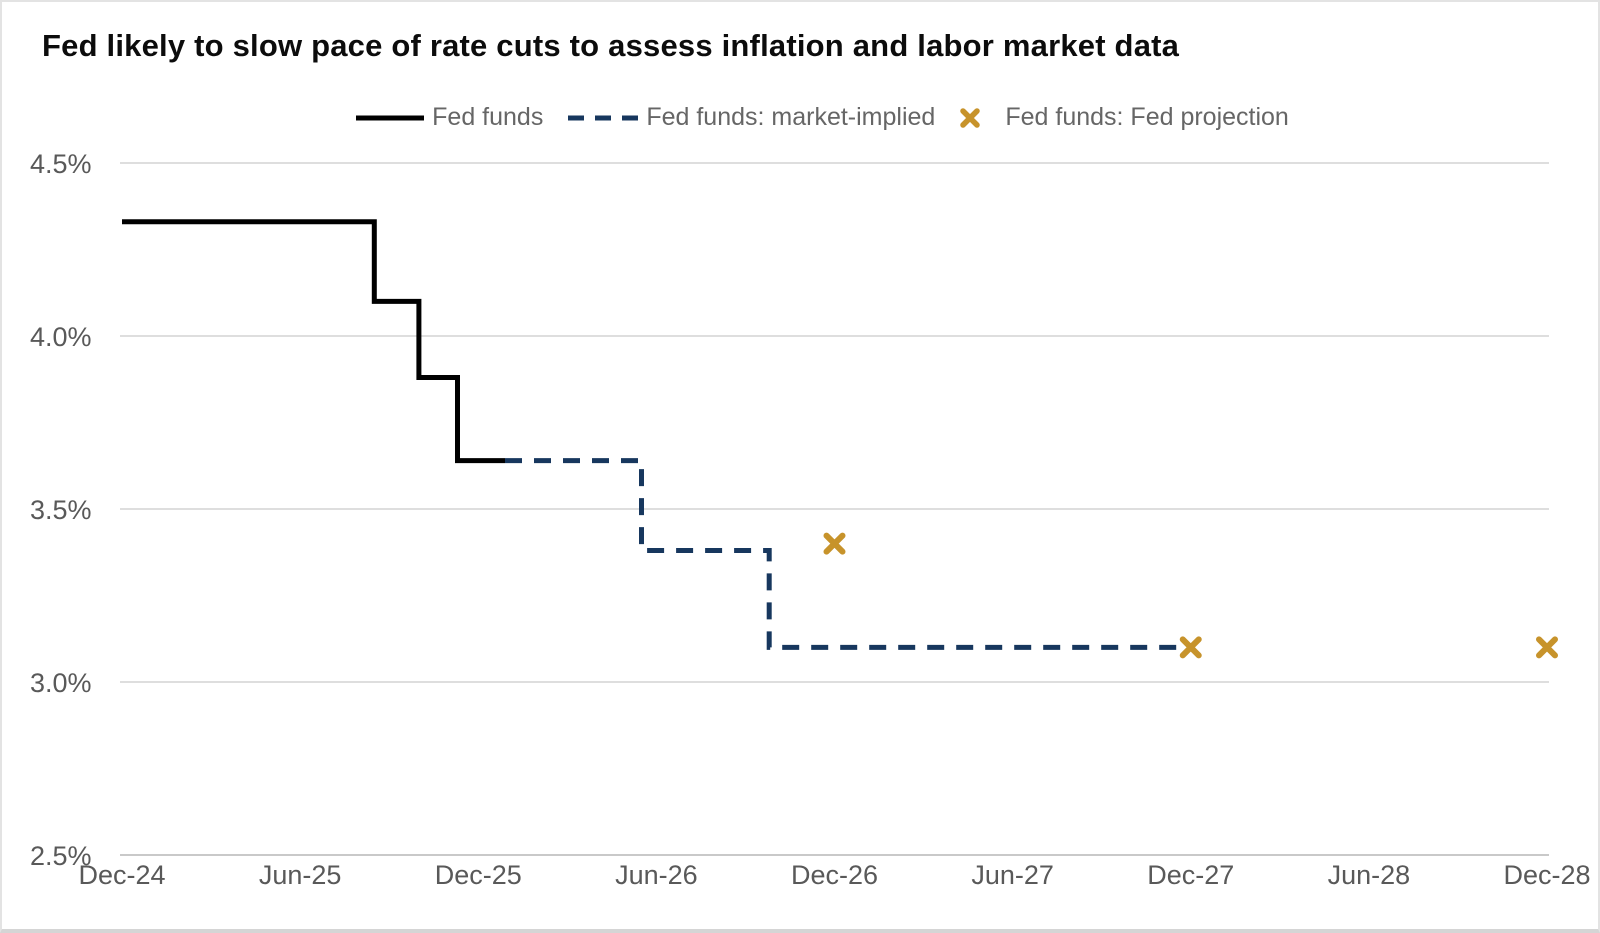  I want to click on x-tick-label: Jun-25, so click(300, 875).